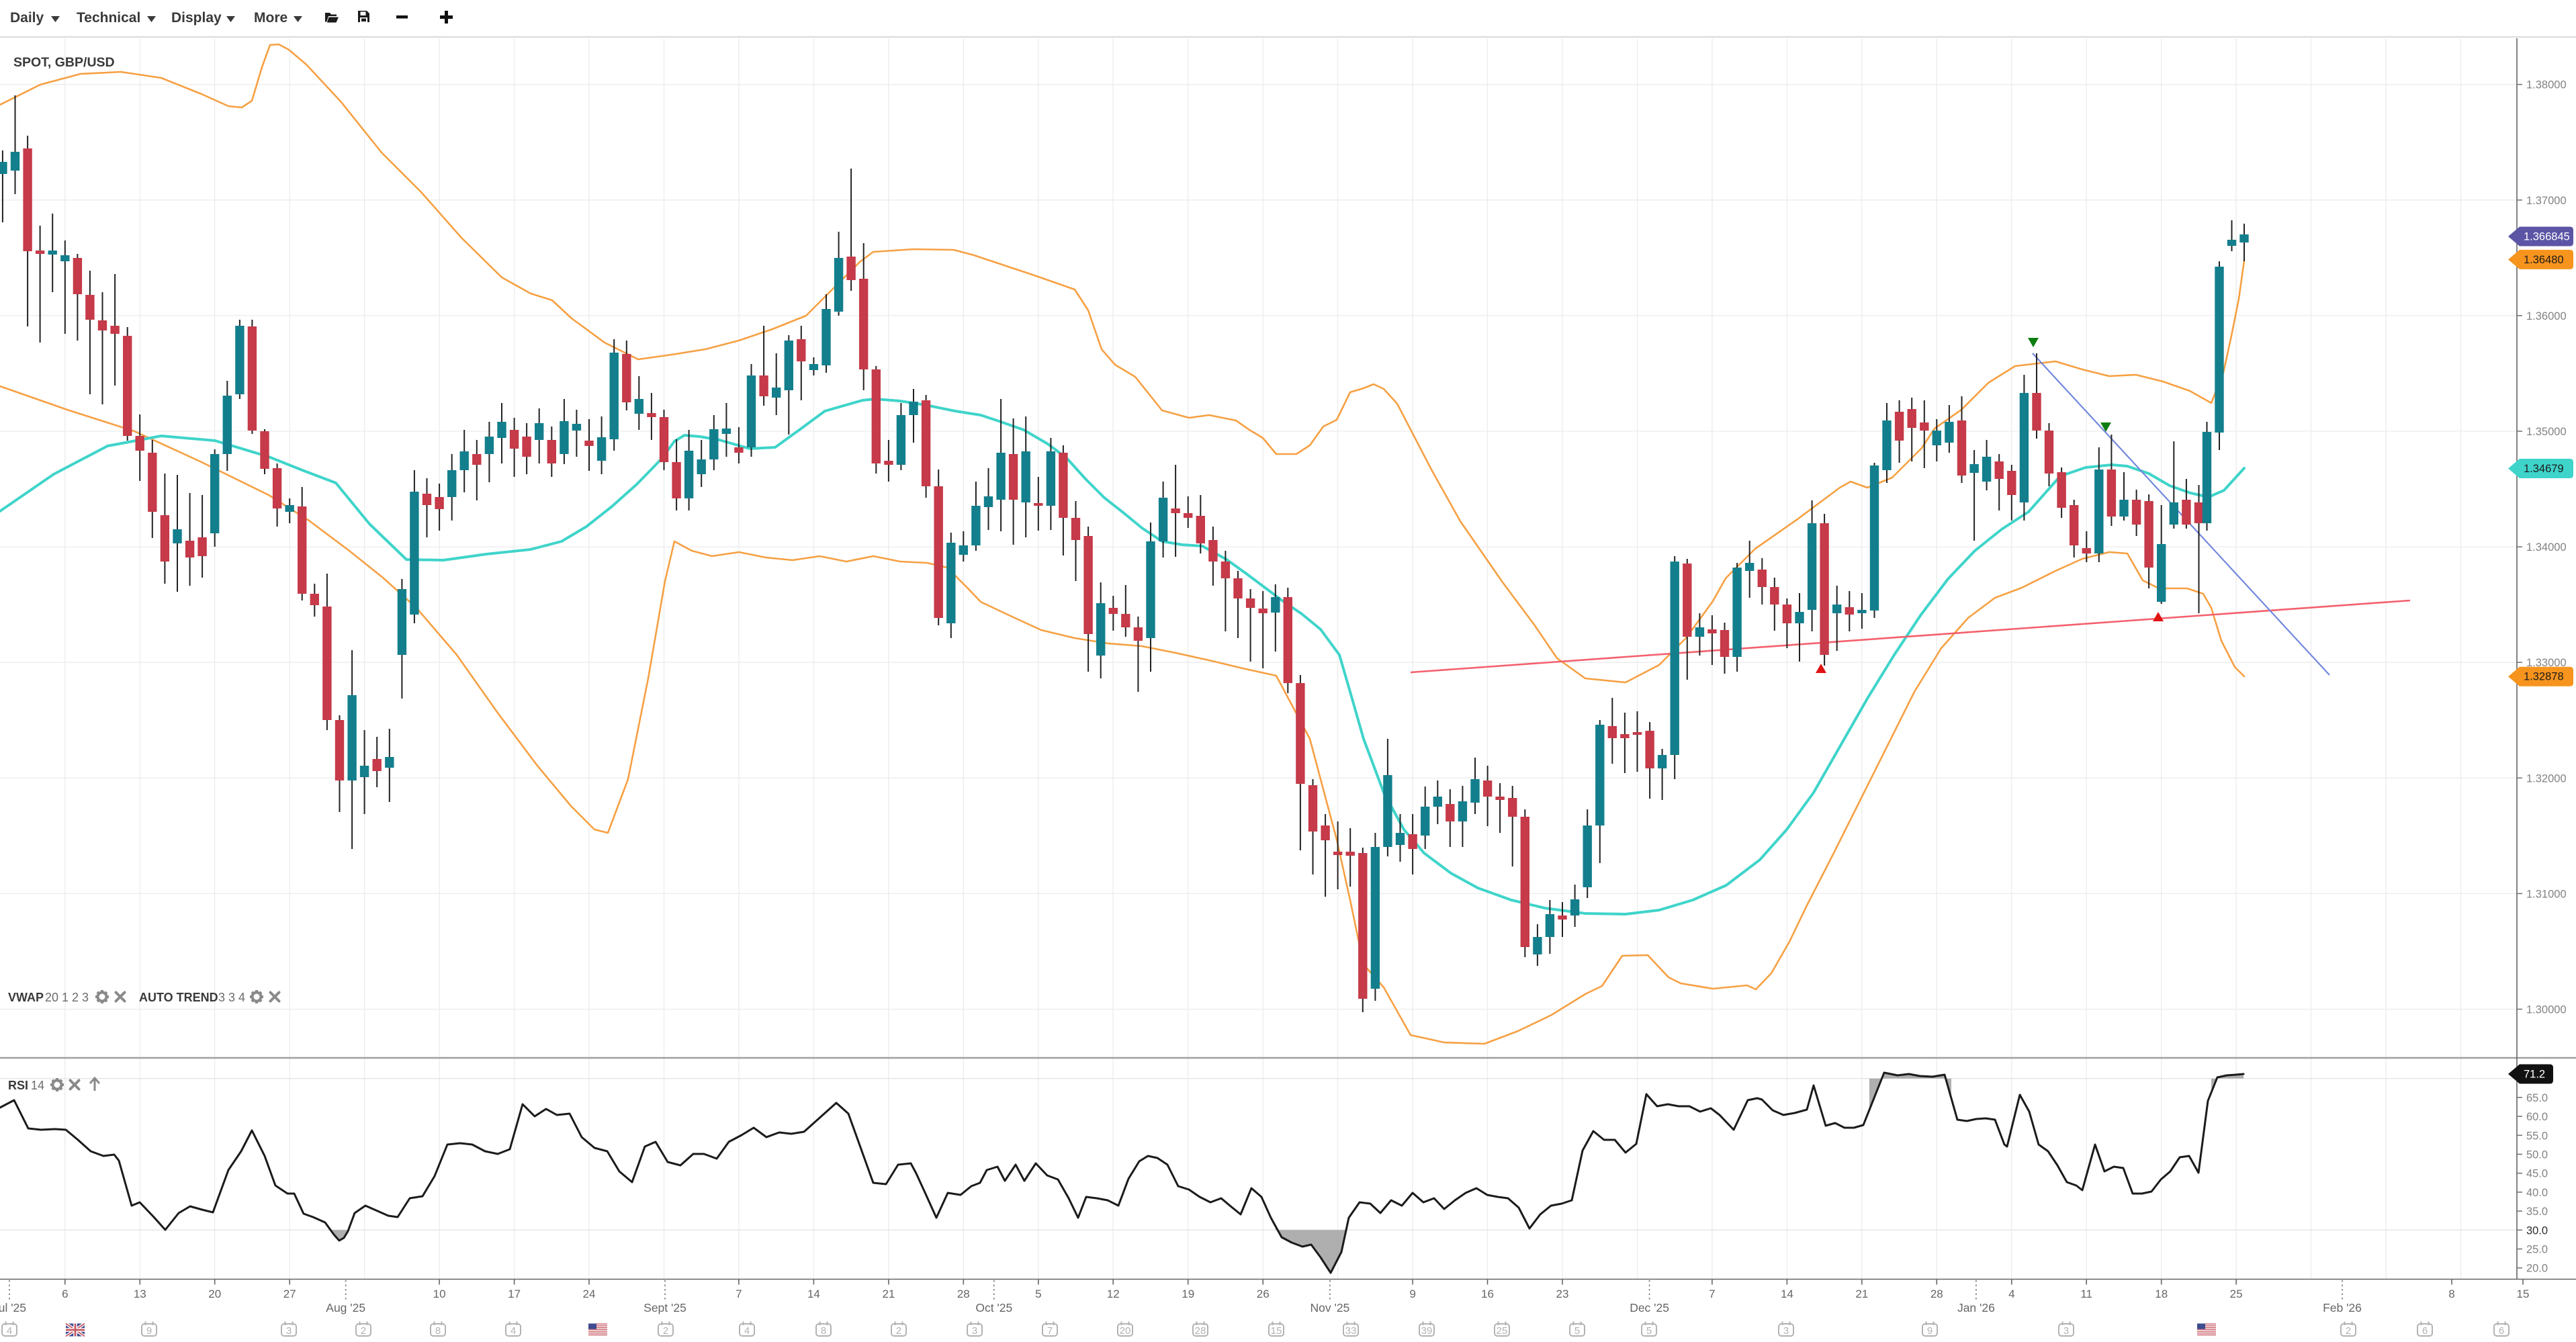  What do you see at coordinates (2546, 316) in the screenshot?
I see `svg-text: 1.36000` at bounding box center [2546, 316].